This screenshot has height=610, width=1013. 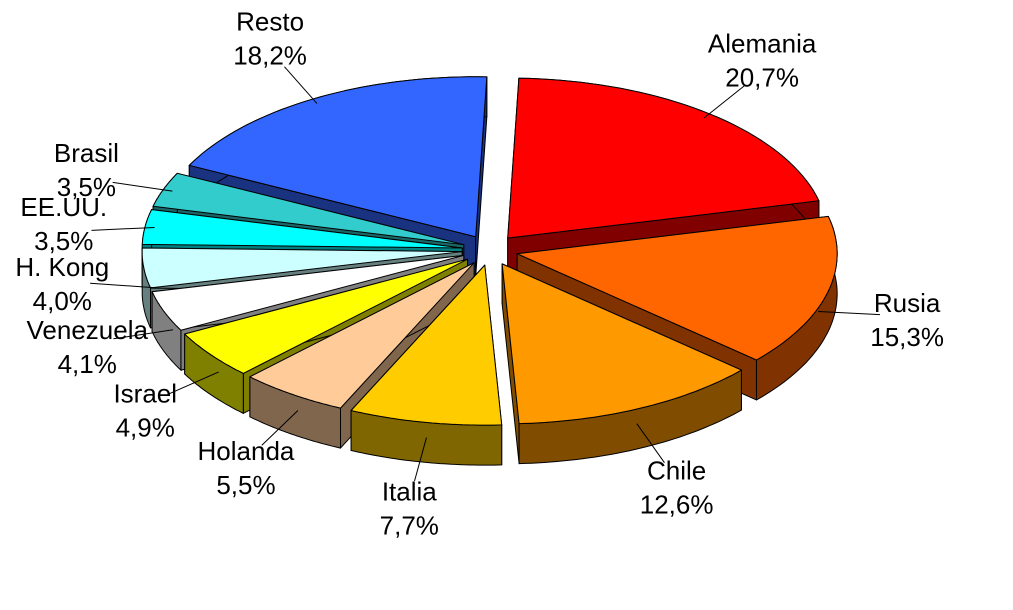 What do you see at coordinates (63, 207) in the screenshot?
I see `slice-label: EE.UU.` at bounding box center [63, 207].